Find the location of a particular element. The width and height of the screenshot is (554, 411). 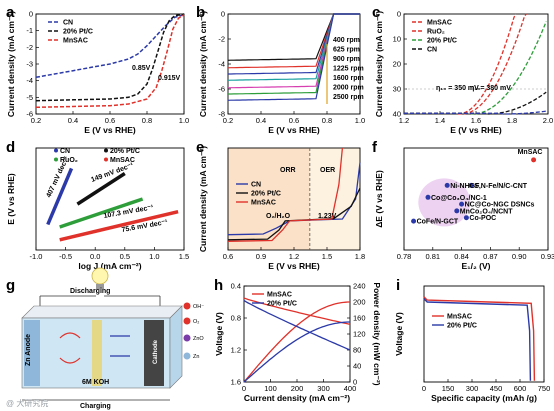

x-tick-label: -0.5 is located at coordinates (65, 256).